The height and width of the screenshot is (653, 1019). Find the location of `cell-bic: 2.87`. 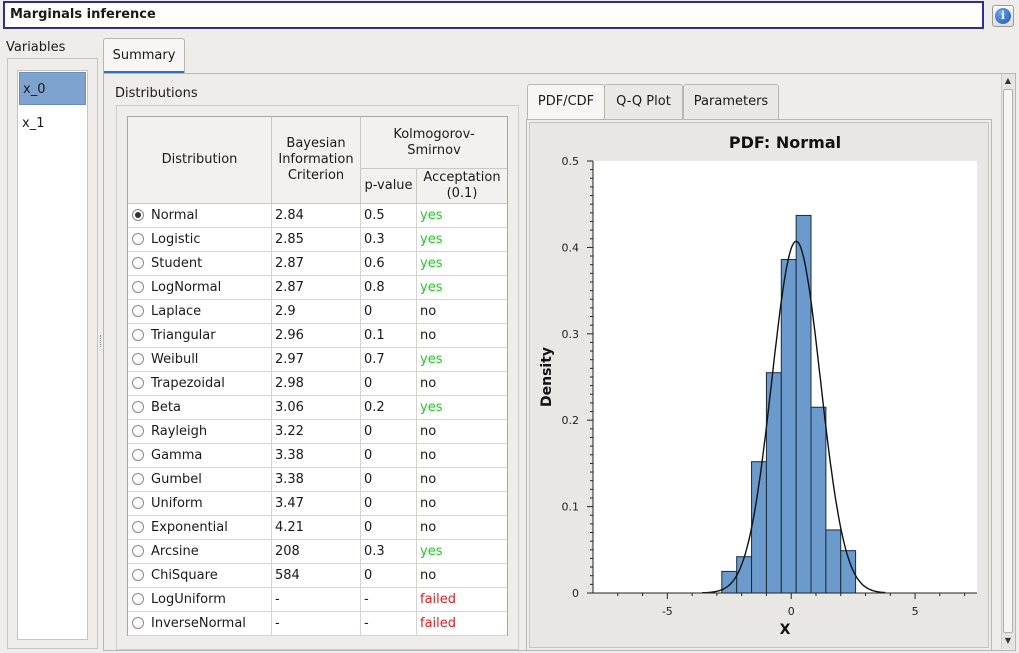

cell-bic: 2.87 is located at coordinates (316, 263).